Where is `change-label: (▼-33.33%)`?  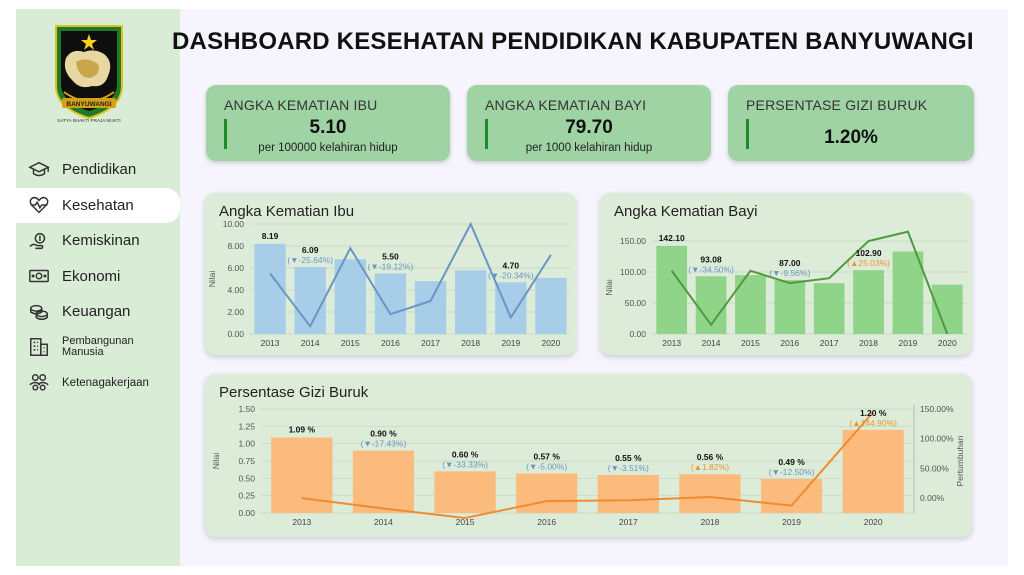 change-label: (▼-33.33%) is located at coordinates (465, 464).